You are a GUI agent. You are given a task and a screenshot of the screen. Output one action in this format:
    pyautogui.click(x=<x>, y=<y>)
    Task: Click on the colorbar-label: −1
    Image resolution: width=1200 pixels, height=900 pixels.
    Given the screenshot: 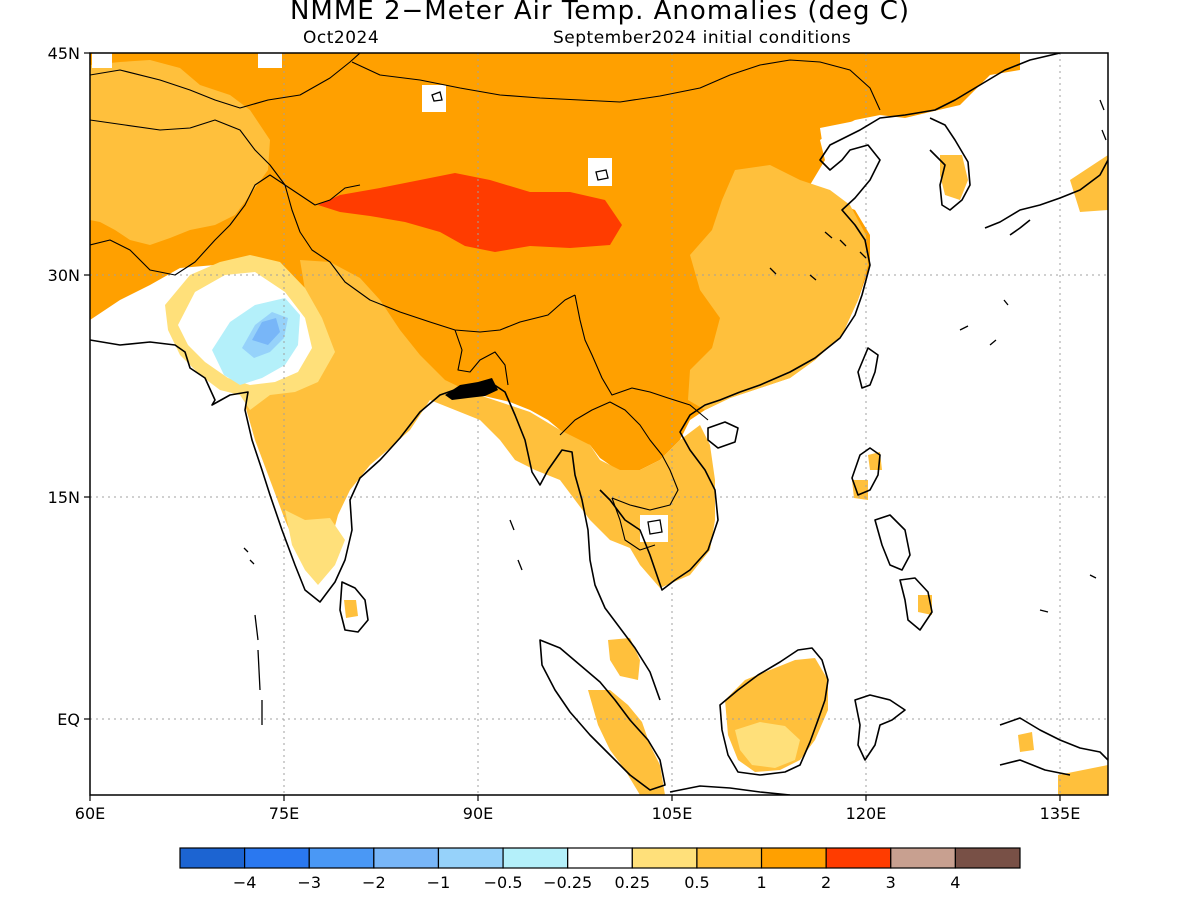 What is the action you would take?
    pyautogui.click(x=439, y=882)
    